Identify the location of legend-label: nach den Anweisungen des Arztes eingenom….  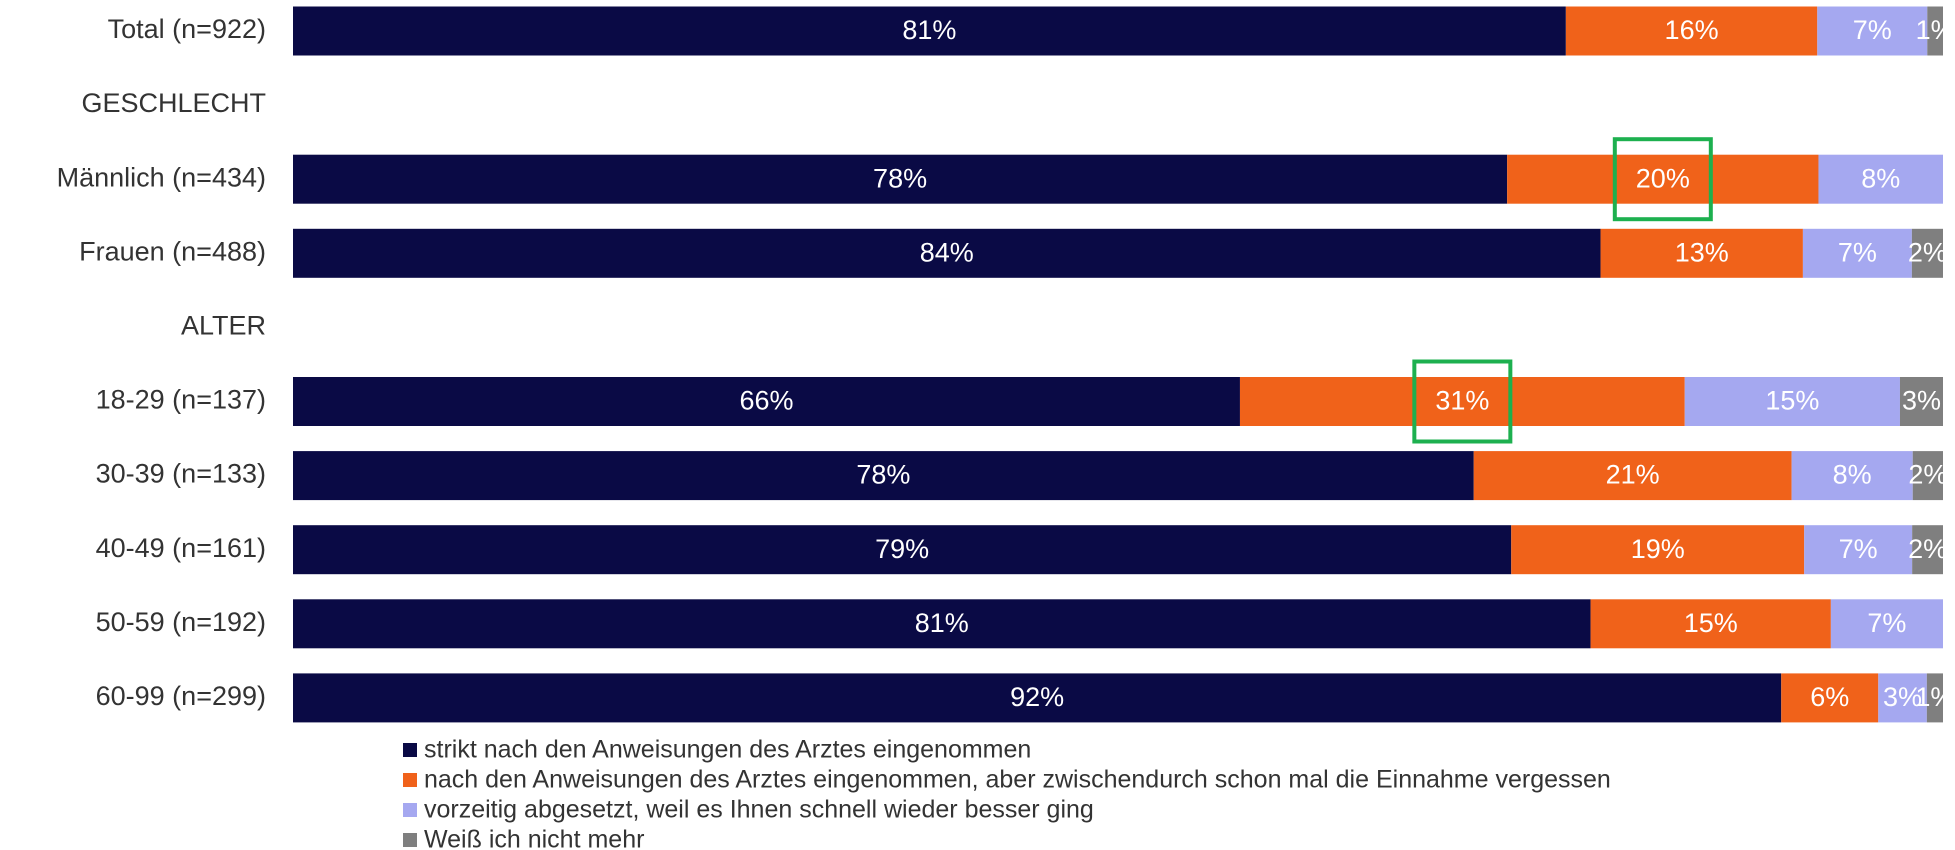
(1017, 780).